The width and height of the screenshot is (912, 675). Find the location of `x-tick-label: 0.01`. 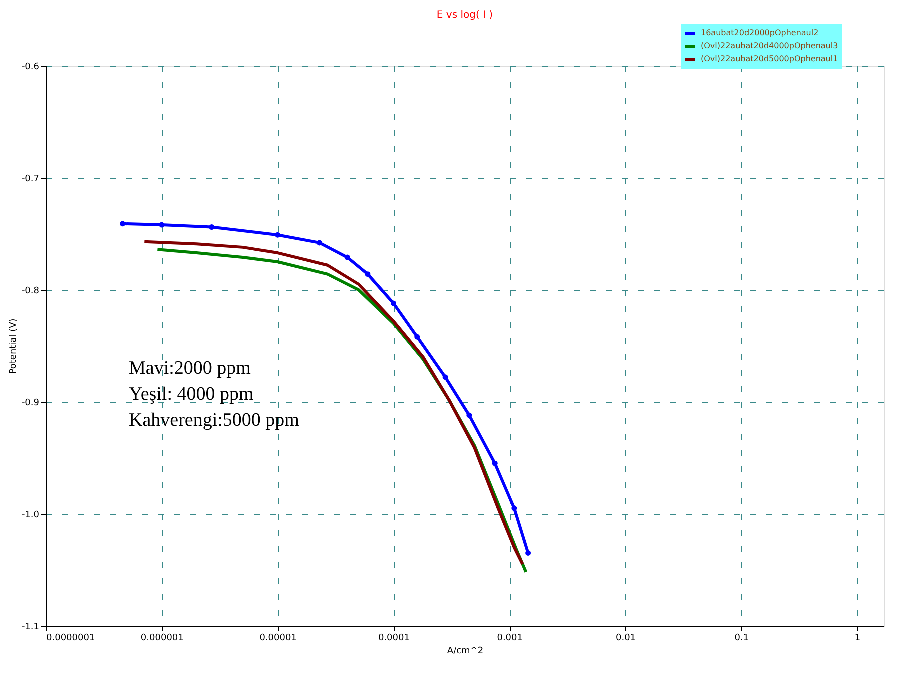

x-tick-label: 0.01 is located at coordinates (626, 639).